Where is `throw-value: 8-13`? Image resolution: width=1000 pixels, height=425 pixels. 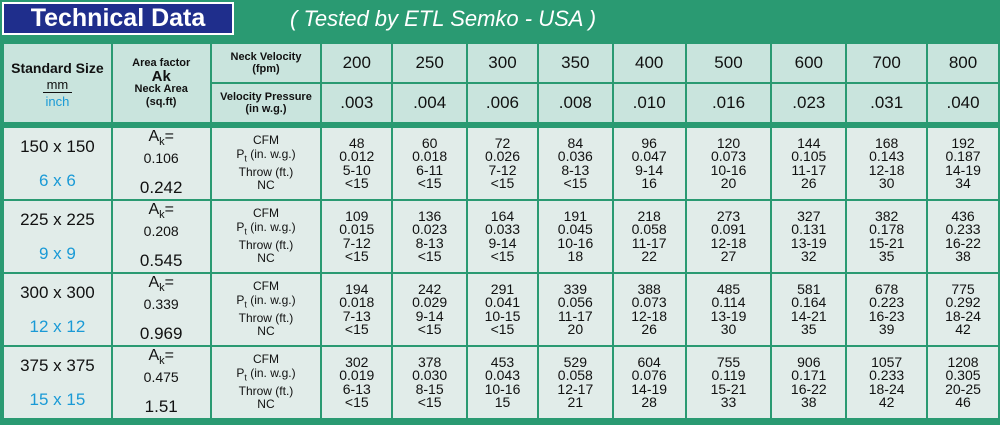 throw-value: 8-13 is located at coordinates (575, 169).